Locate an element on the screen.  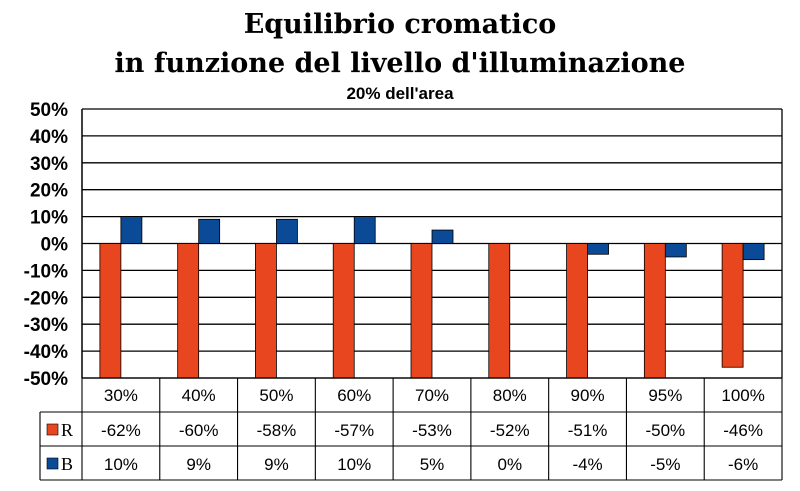
data-label: -57% is located at coordinates (354, 430).